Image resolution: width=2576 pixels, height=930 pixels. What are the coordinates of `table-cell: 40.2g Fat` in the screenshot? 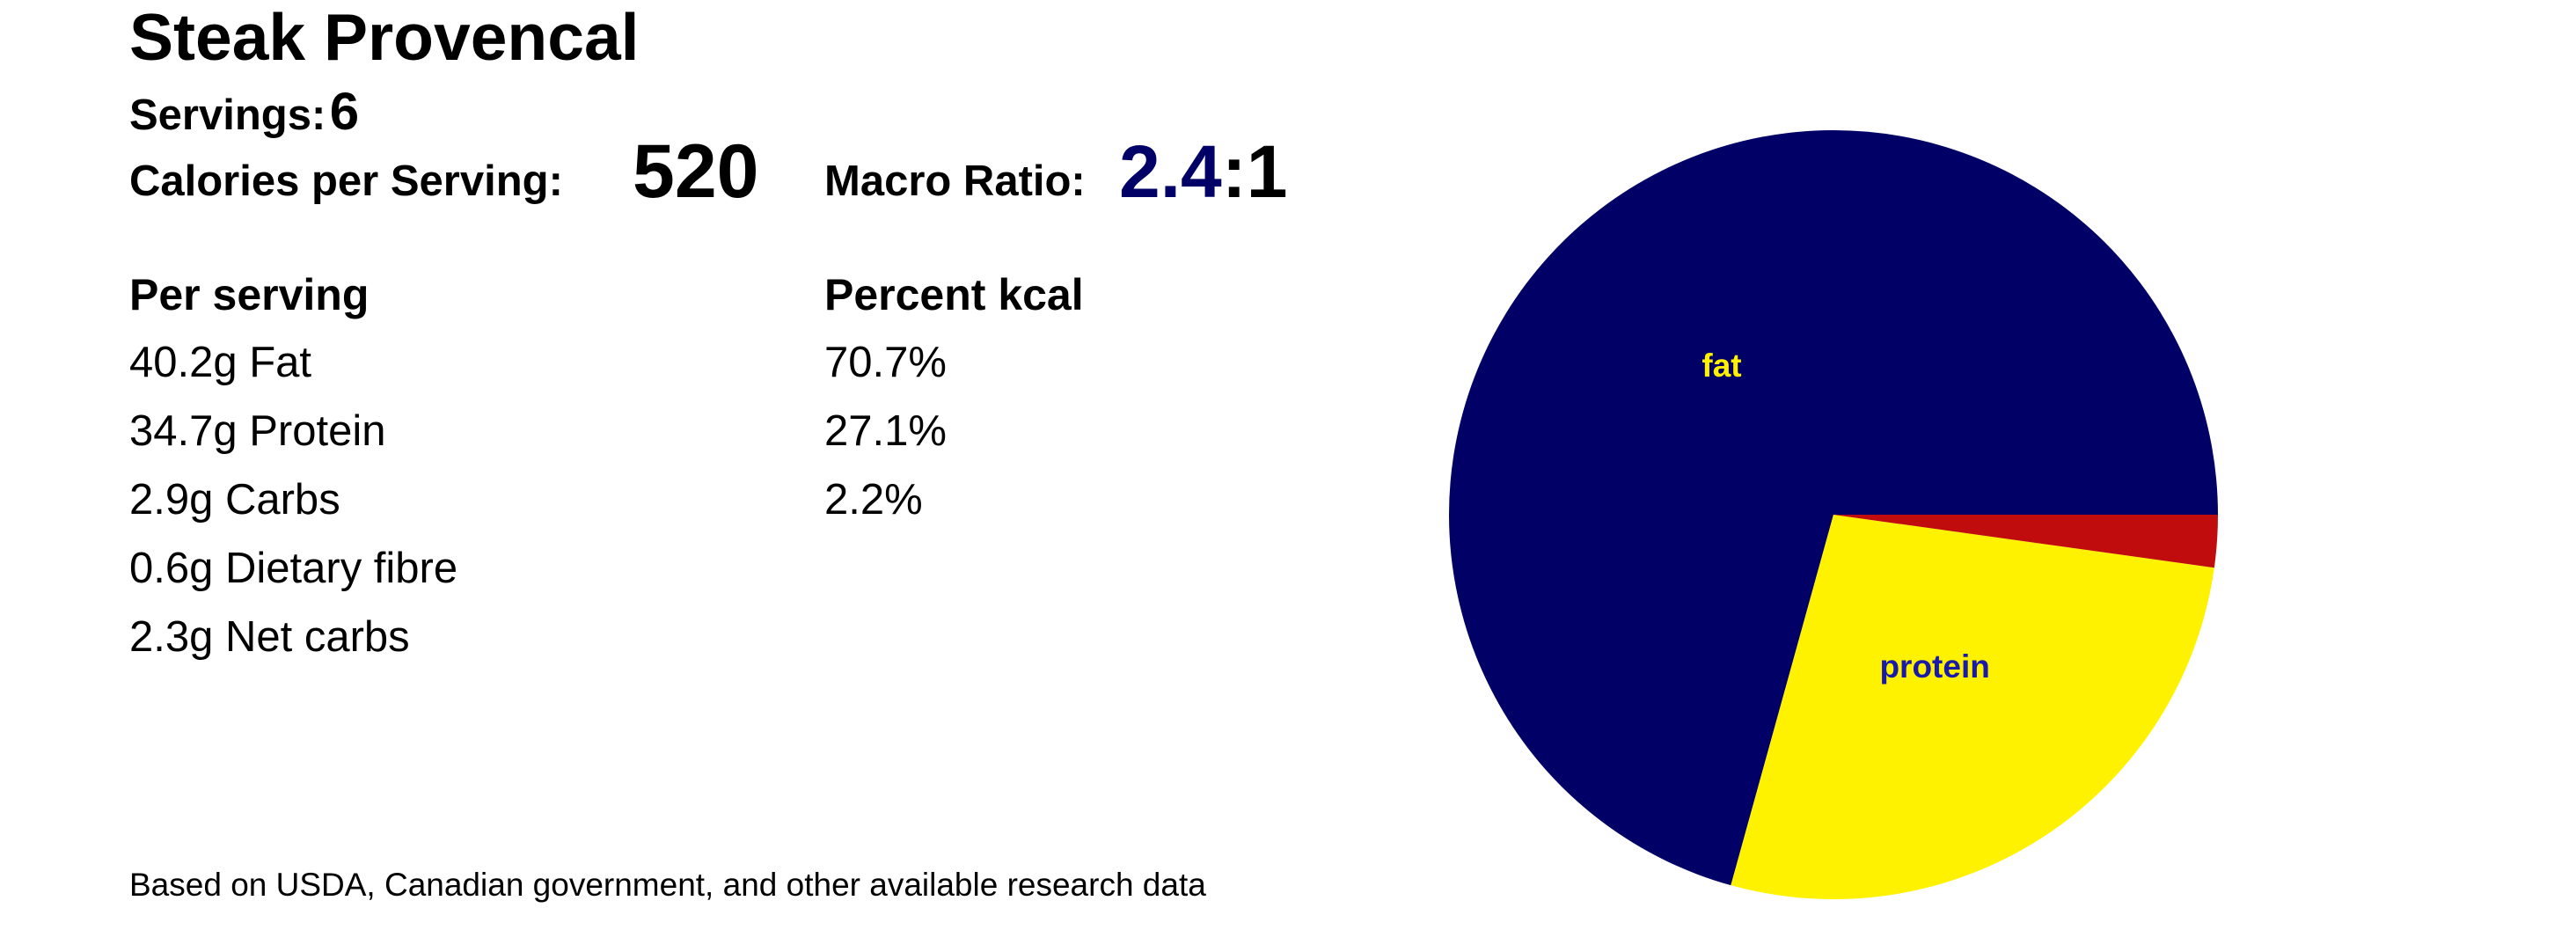 It's located at (220, 362).